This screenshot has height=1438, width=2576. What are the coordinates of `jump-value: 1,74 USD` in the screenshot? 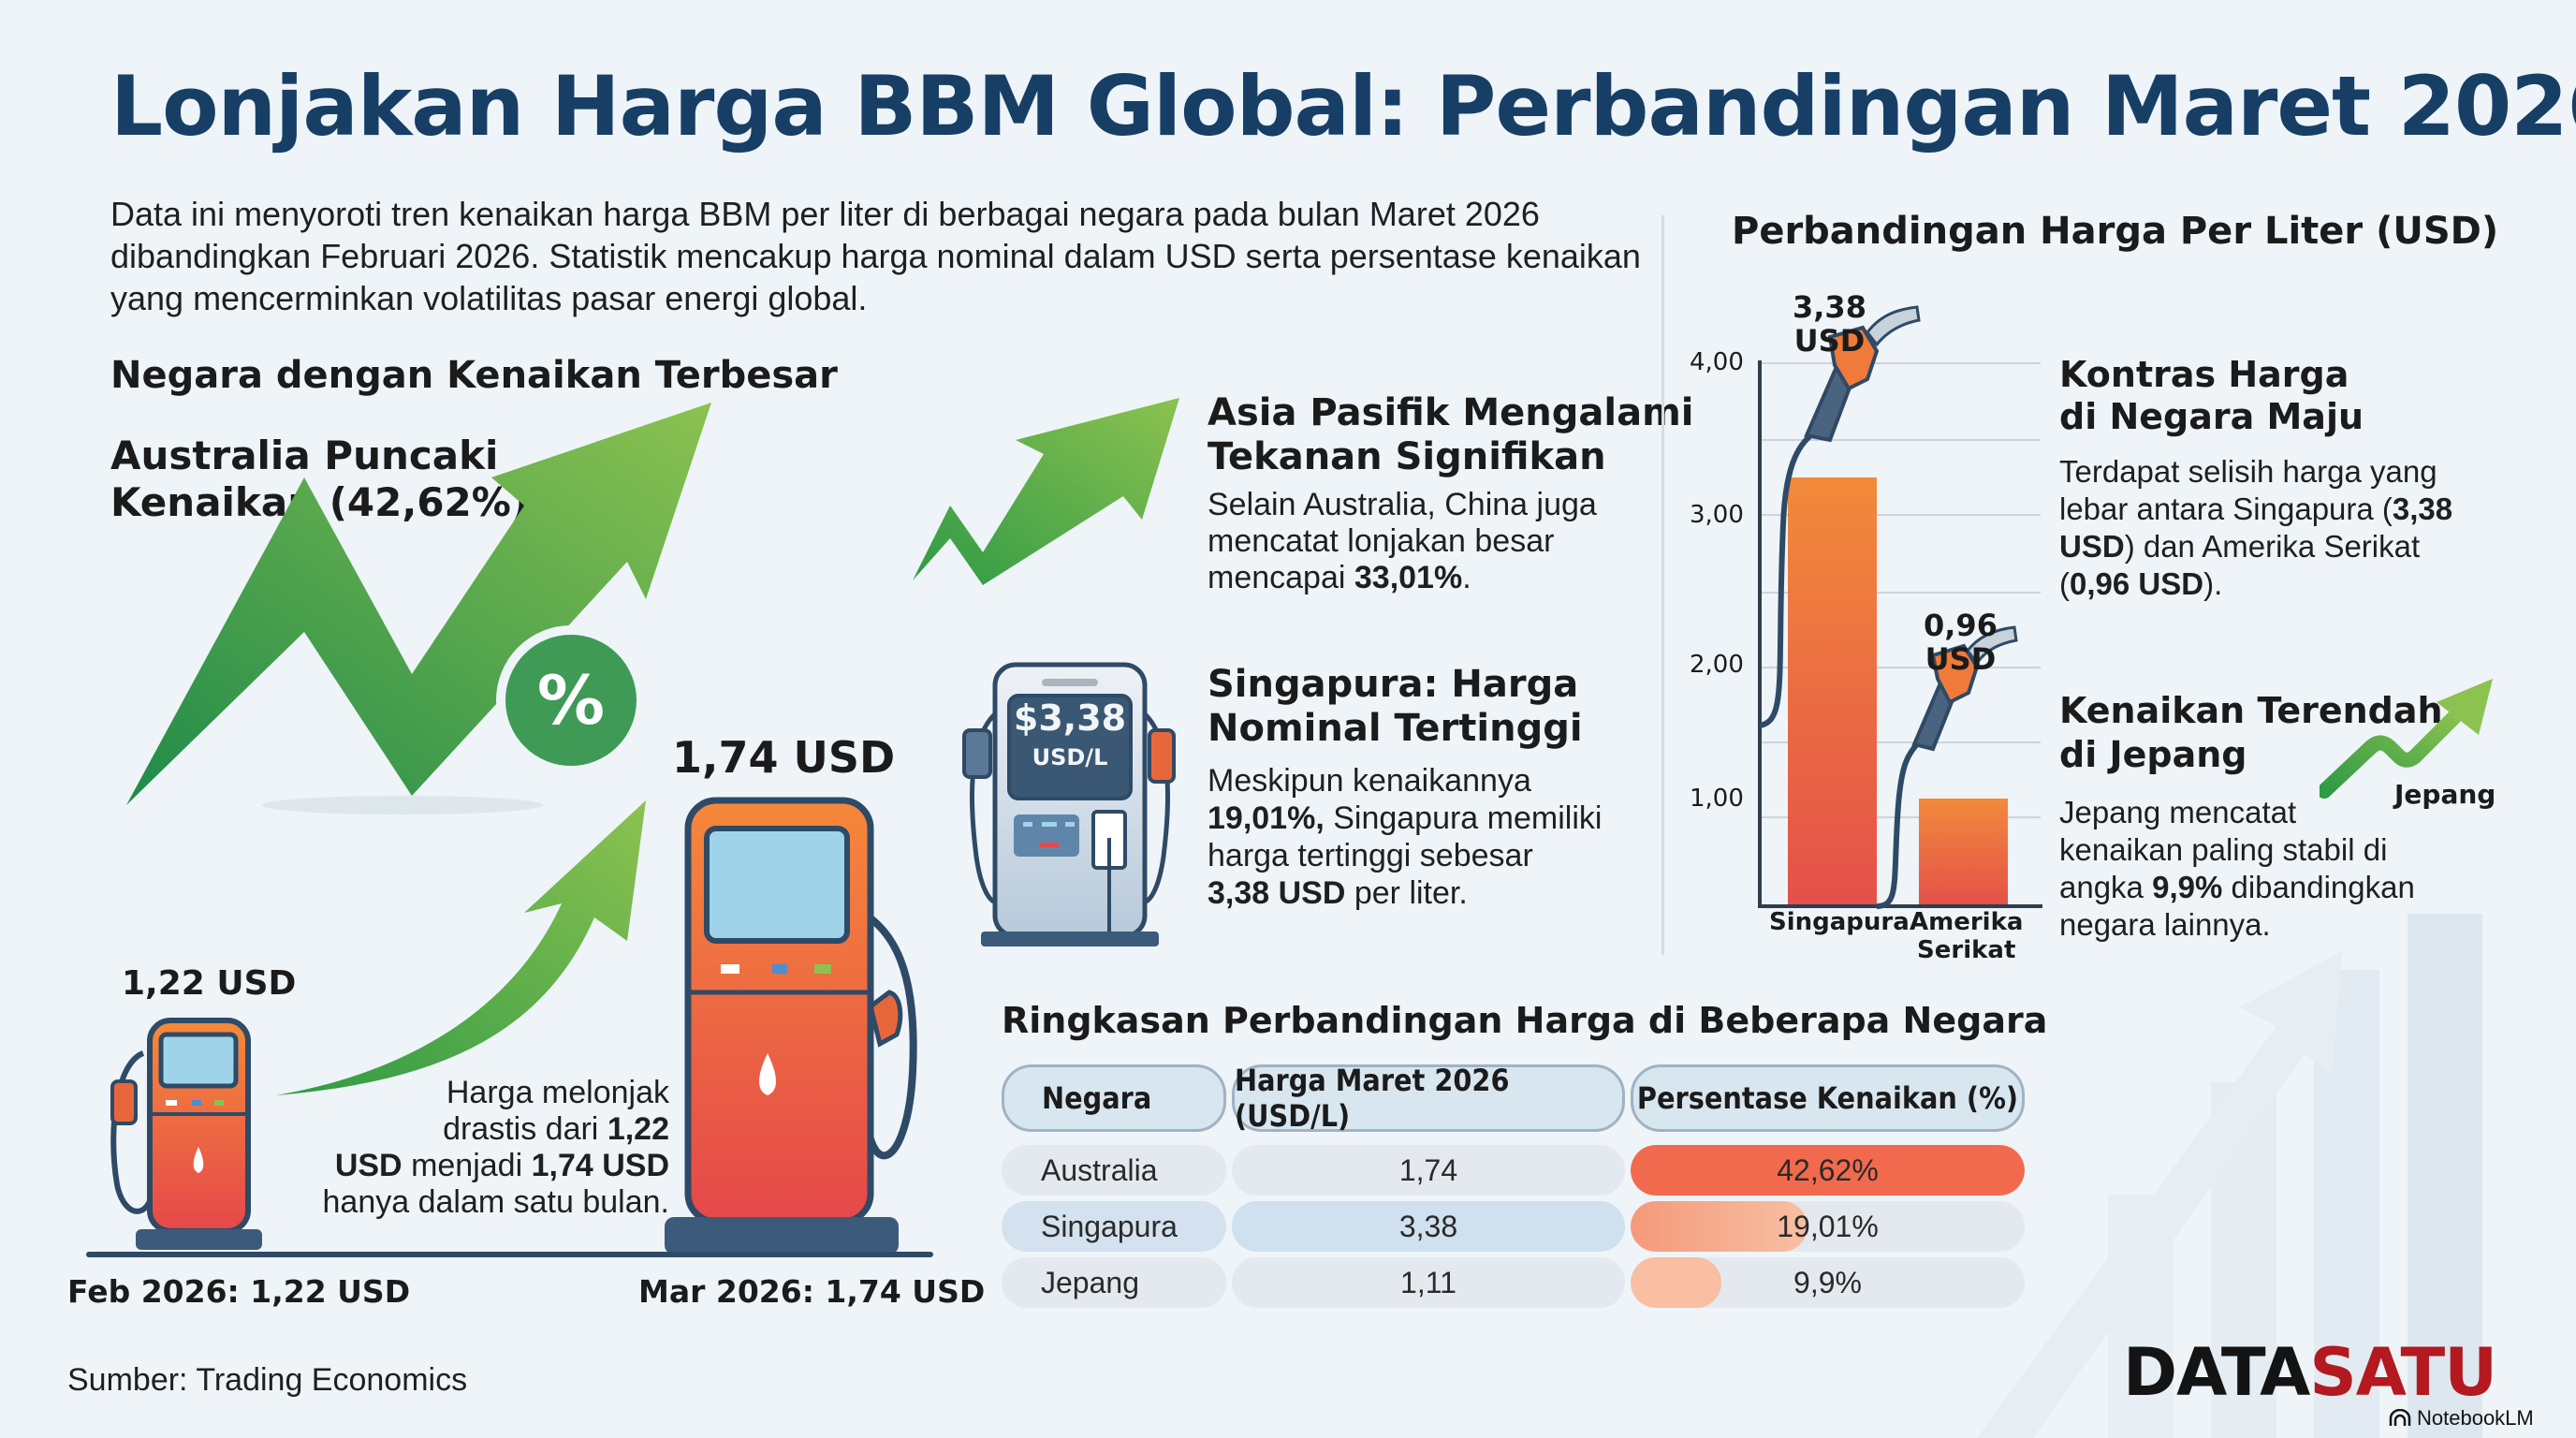 It's located at (600, 1165).